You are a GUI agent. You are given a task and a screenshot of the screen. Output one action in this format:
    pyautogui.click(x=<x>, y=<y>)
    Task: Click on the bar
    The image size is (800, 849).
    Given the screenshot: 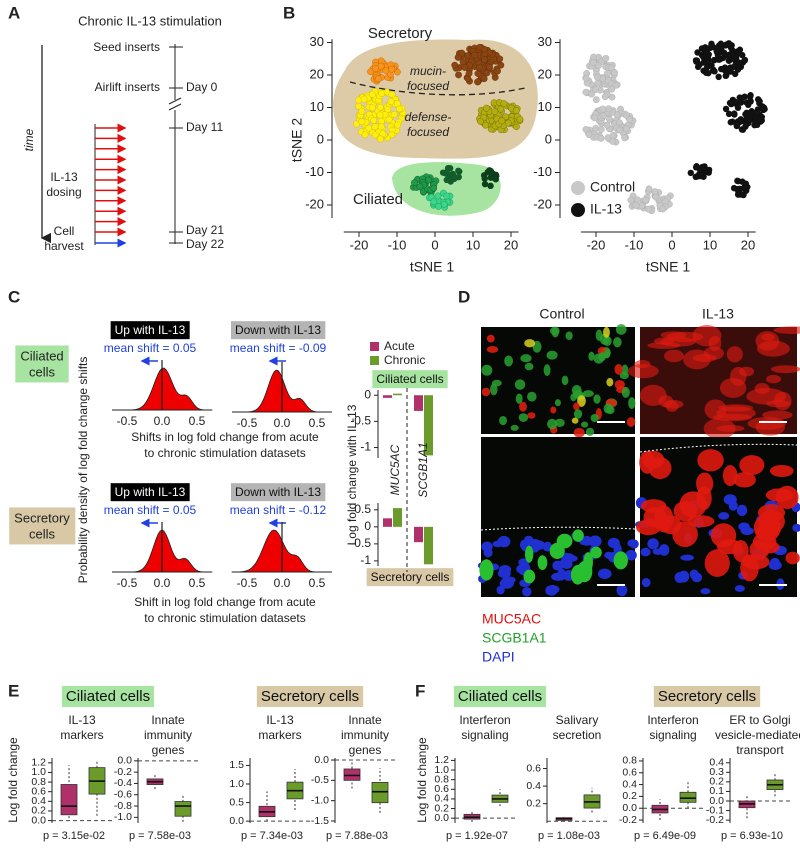 What is the action you would take?
    pyautogui.click(x=418, y=403)
    